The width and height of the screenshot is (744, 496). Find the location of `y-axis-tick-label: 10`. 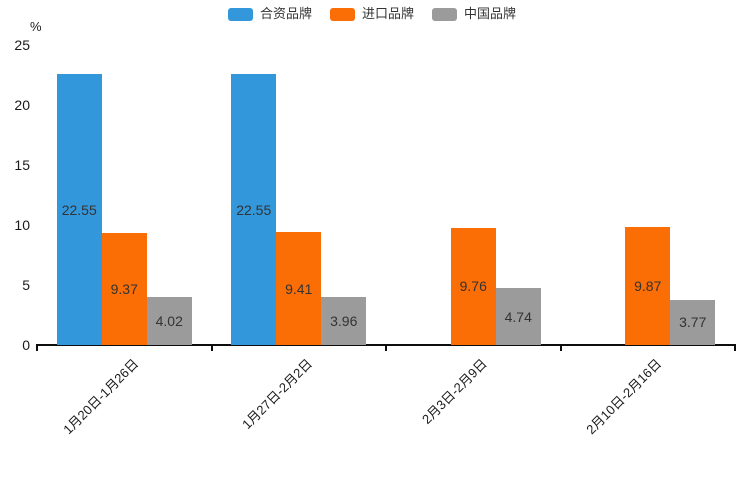

y-axis-tick-label: 10 is located at coordinates (22, 225).